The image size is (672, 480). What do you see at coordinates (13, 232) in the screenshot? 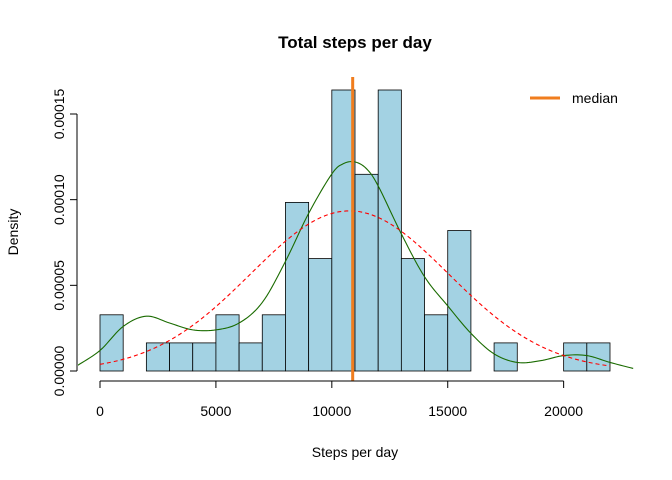
I see `y-axis-label: Density` at bounding box center [13, 232].